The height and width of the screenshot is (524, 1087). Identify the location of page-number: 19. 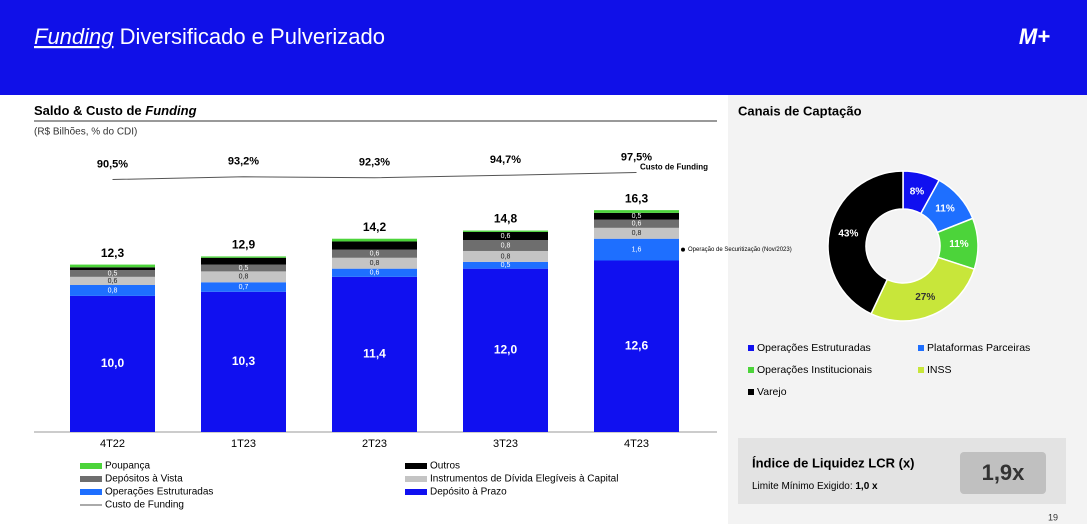
(1053, 517).